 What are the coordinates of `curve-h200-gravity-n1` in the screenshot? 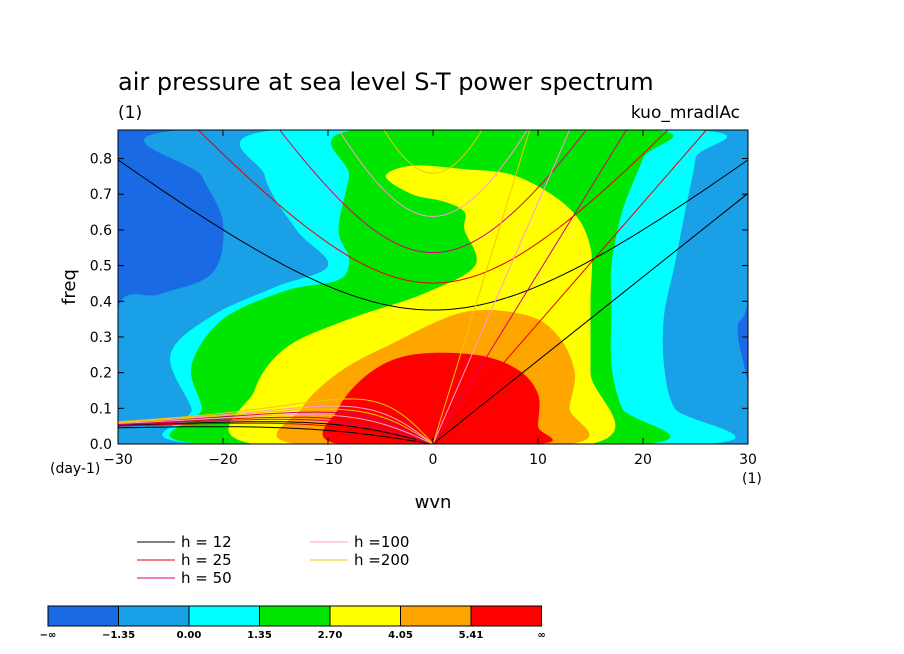 It's located at (433, 152).